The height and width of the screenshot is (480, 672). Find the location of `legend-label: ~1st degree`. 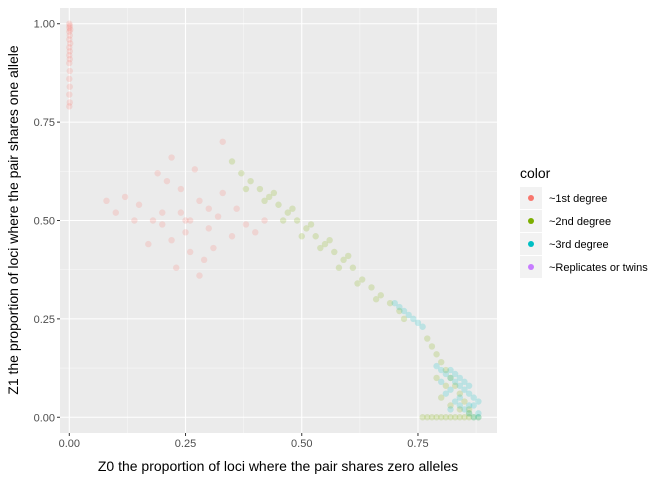

legend-label: ~1st degree is located at coordinates (578, 199).